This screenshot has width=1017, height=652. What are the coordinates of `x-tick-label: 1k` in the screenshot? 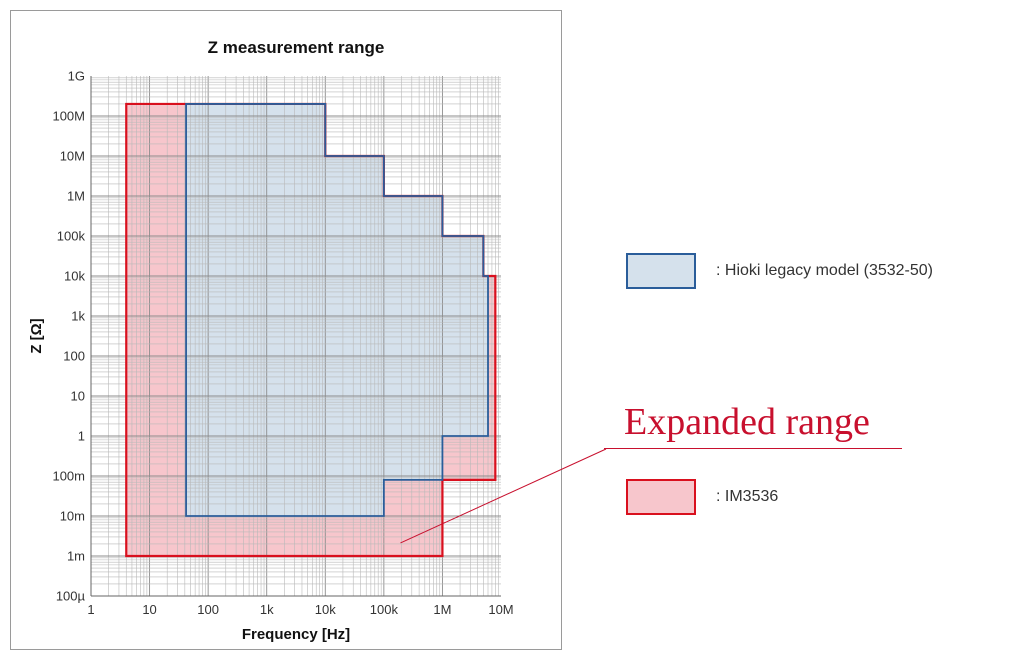 It's located at (267, 609).